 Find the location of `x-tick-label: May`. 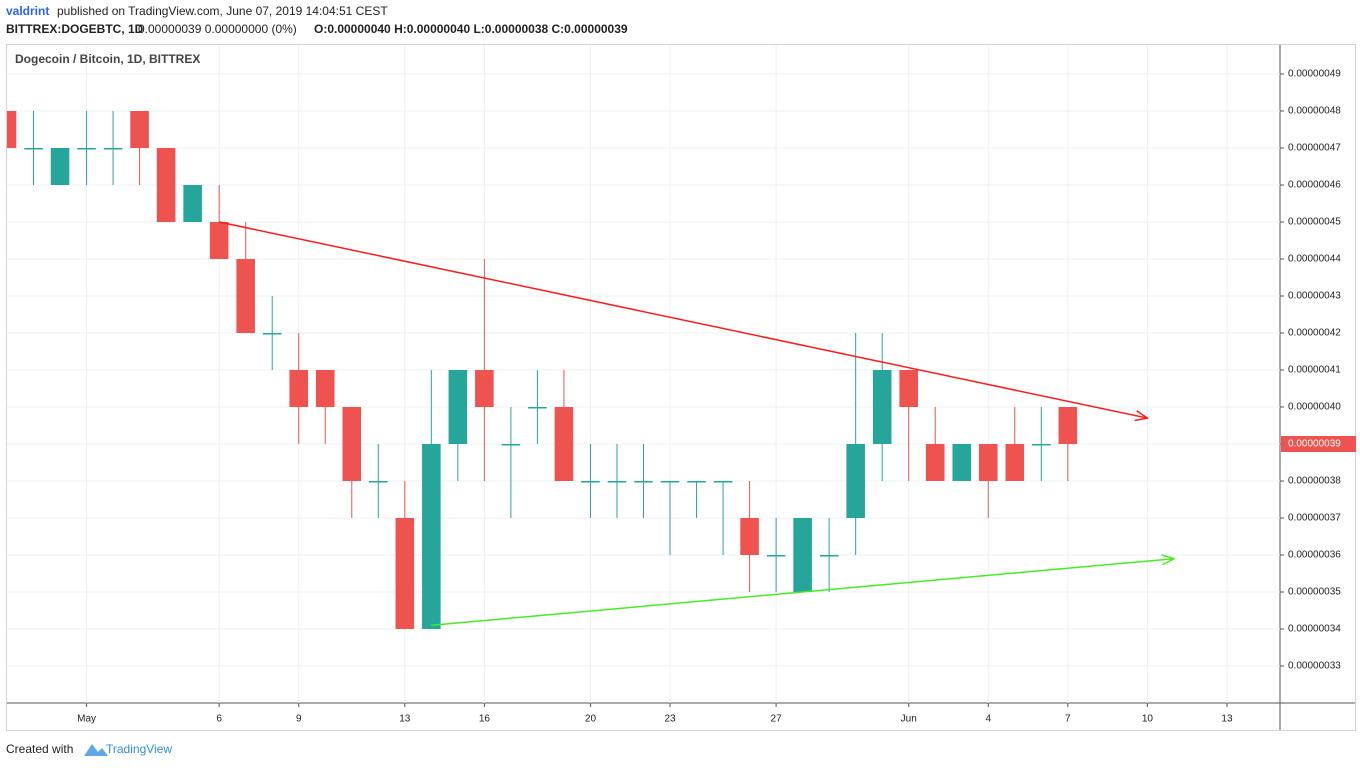

x-tick-label: May is located at coordinates (86, 719).